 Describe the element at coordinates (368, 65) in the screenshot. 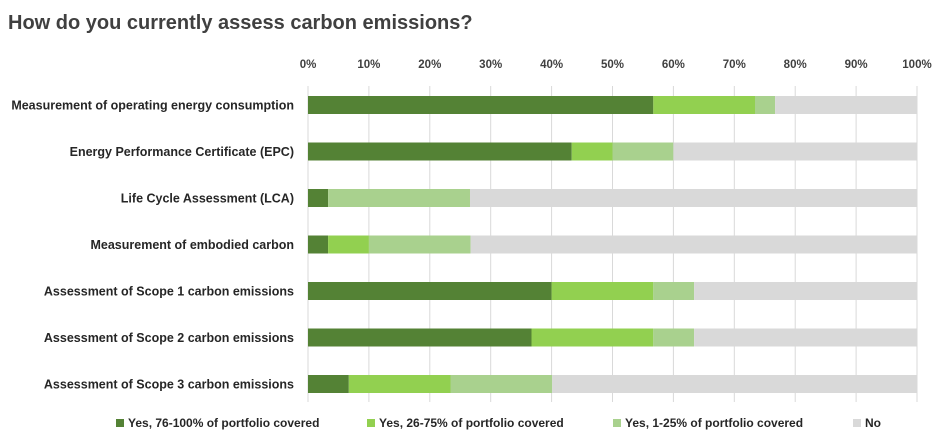

I see `x-tick-label: 10%` at that location.